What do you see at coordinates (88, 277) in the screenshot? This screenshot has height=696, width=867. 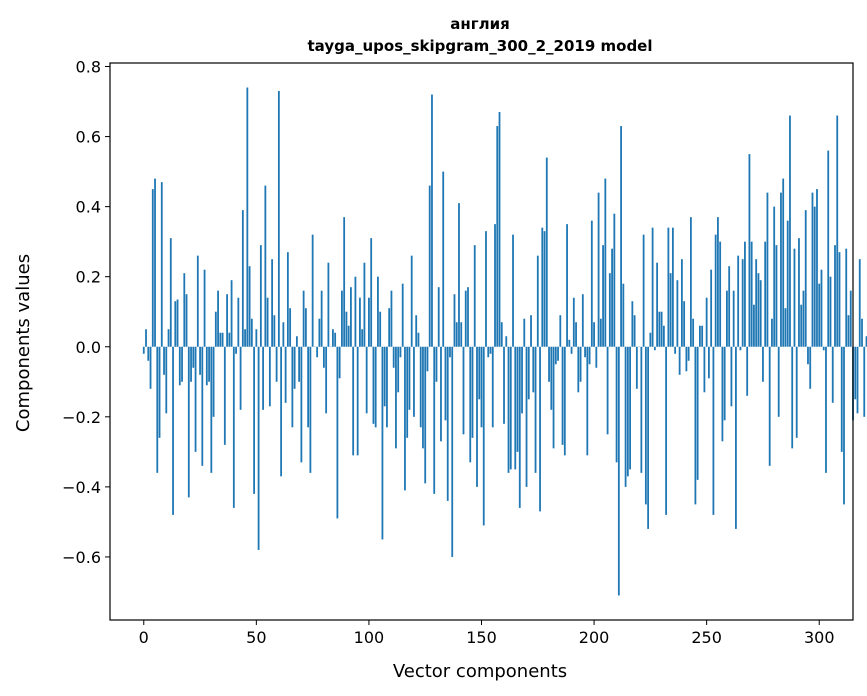 I see `y-tick-label: 0.2` at bounding box center [88, 277].